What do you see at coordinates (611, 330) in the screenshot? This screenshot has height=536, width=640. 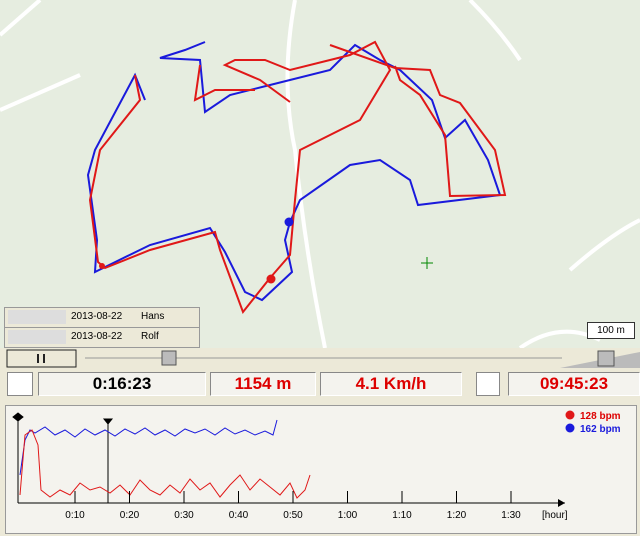 I see `scale-label: 100 m` at bounding box center [611, 330].